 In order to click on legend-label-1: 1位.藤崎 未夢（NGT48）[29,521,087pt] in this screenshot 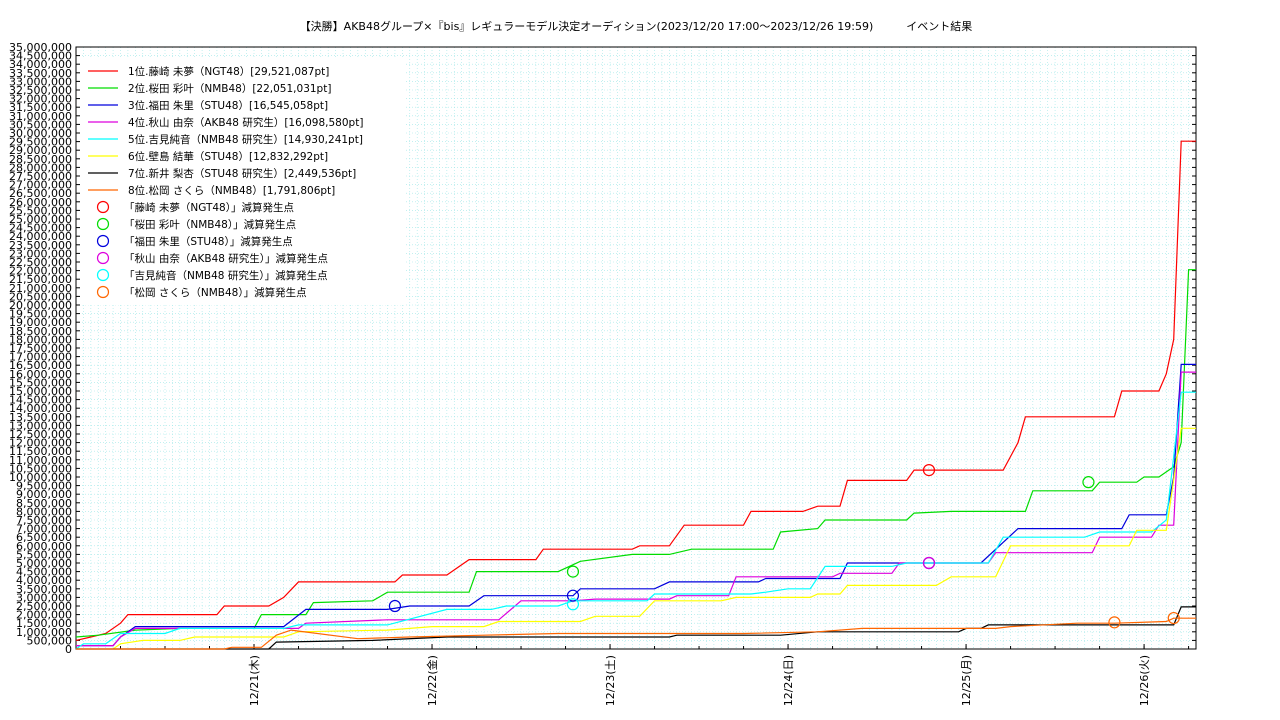, I will do `click(228, 71)`.